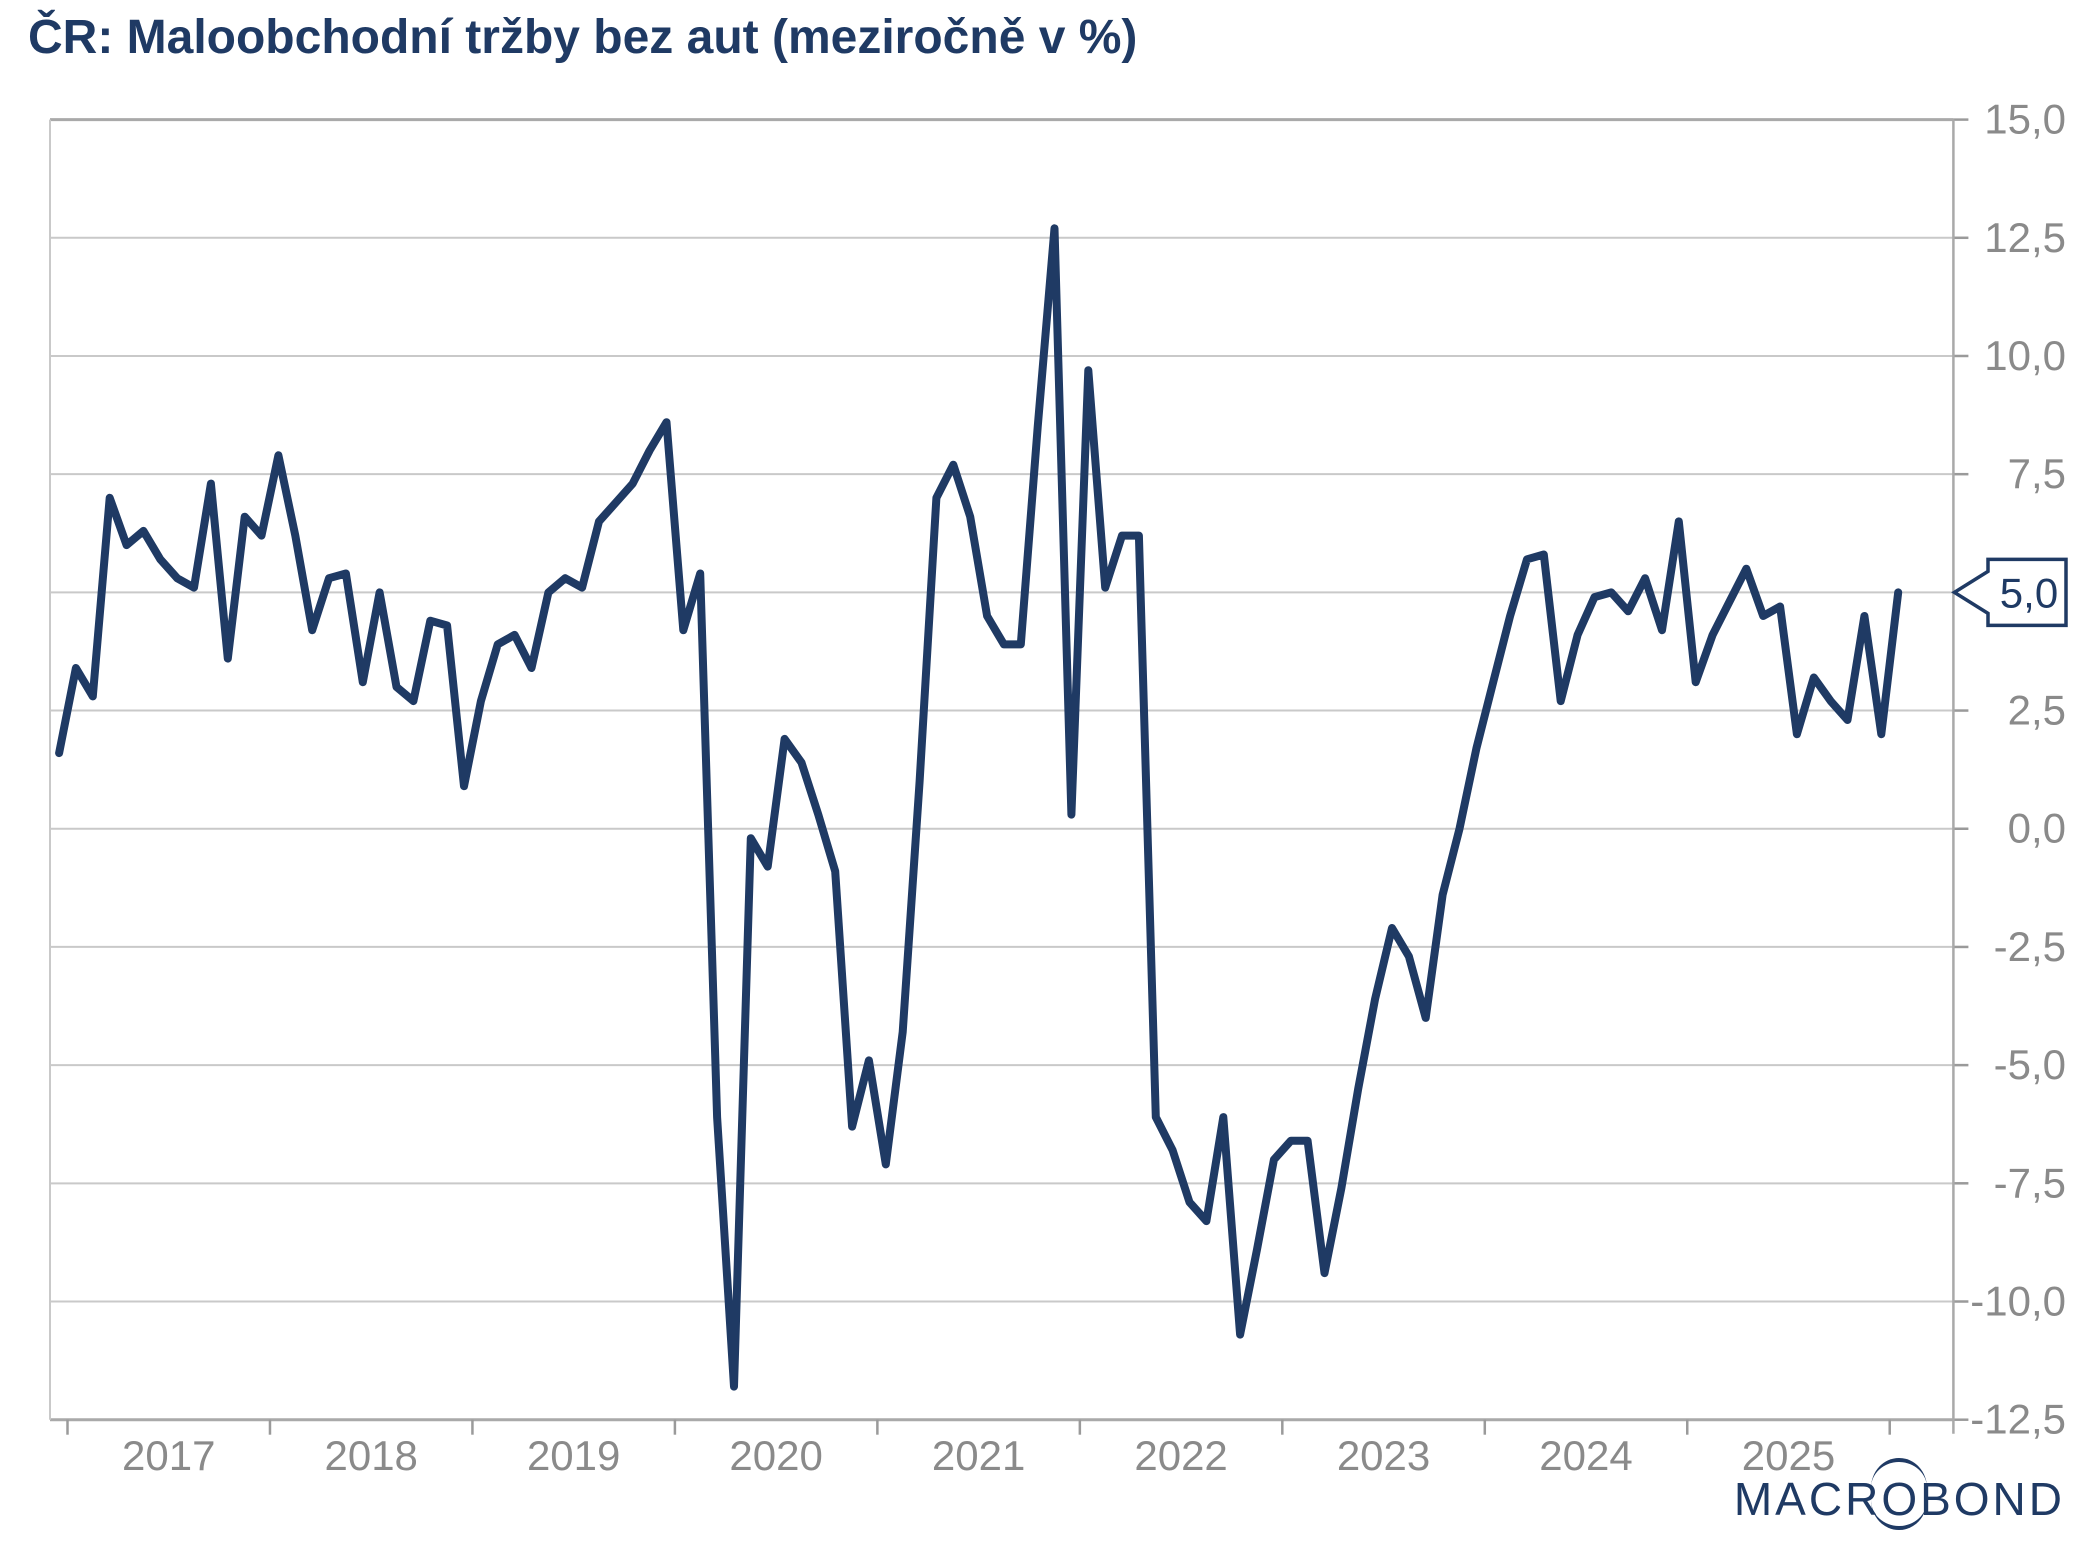  What do you see at coordinates (2025, 119) in the screenshot?
I see `y-axis-label: 15,0` at bounding box center [2025, 119].